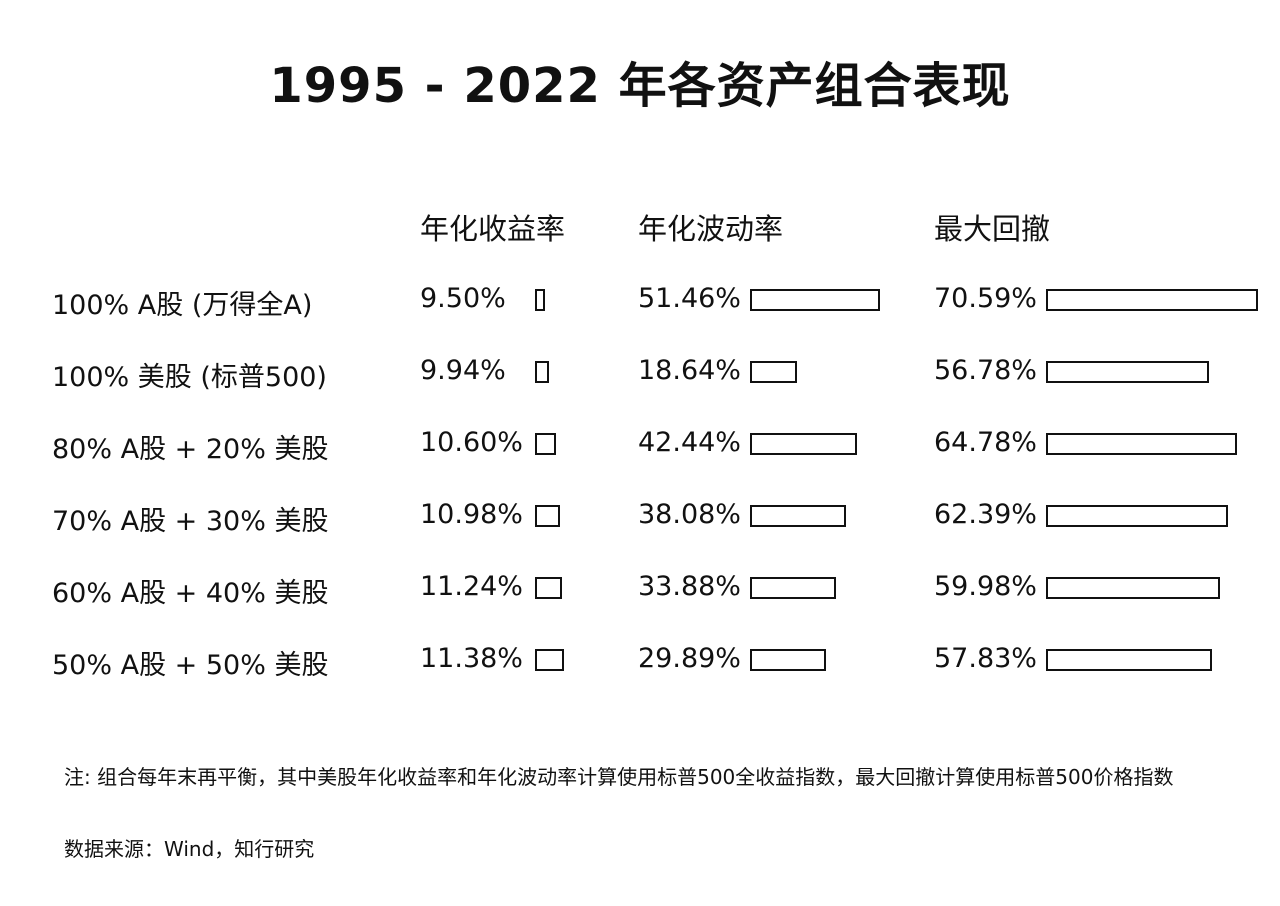 The height and width of the screenshot is (906, 1280). I want to click on drawdown-value: 57.83%, so click(985, 658).